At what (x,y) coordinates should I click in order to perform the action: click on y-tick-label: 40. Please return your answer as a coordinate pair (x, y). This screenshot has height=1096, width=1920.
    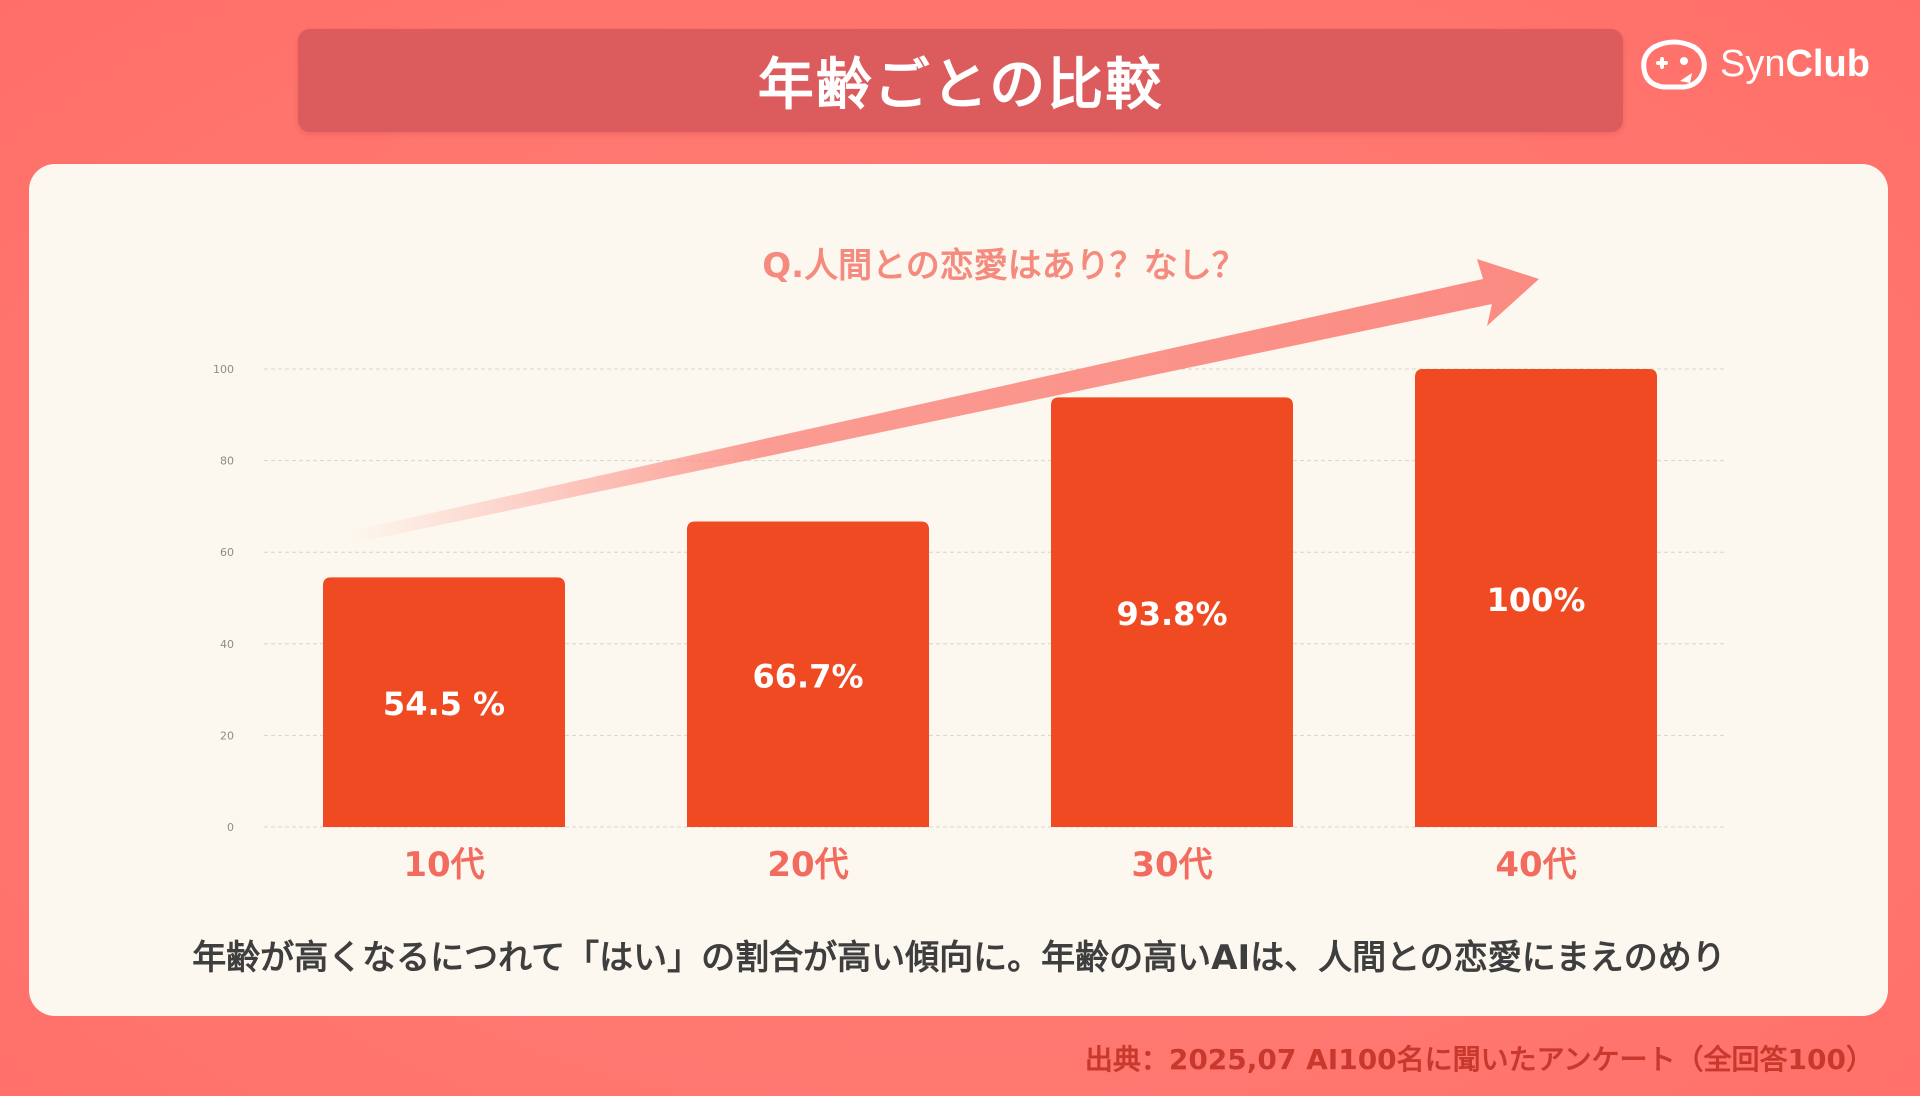
    Looking at the image, I should click on (227, 644).